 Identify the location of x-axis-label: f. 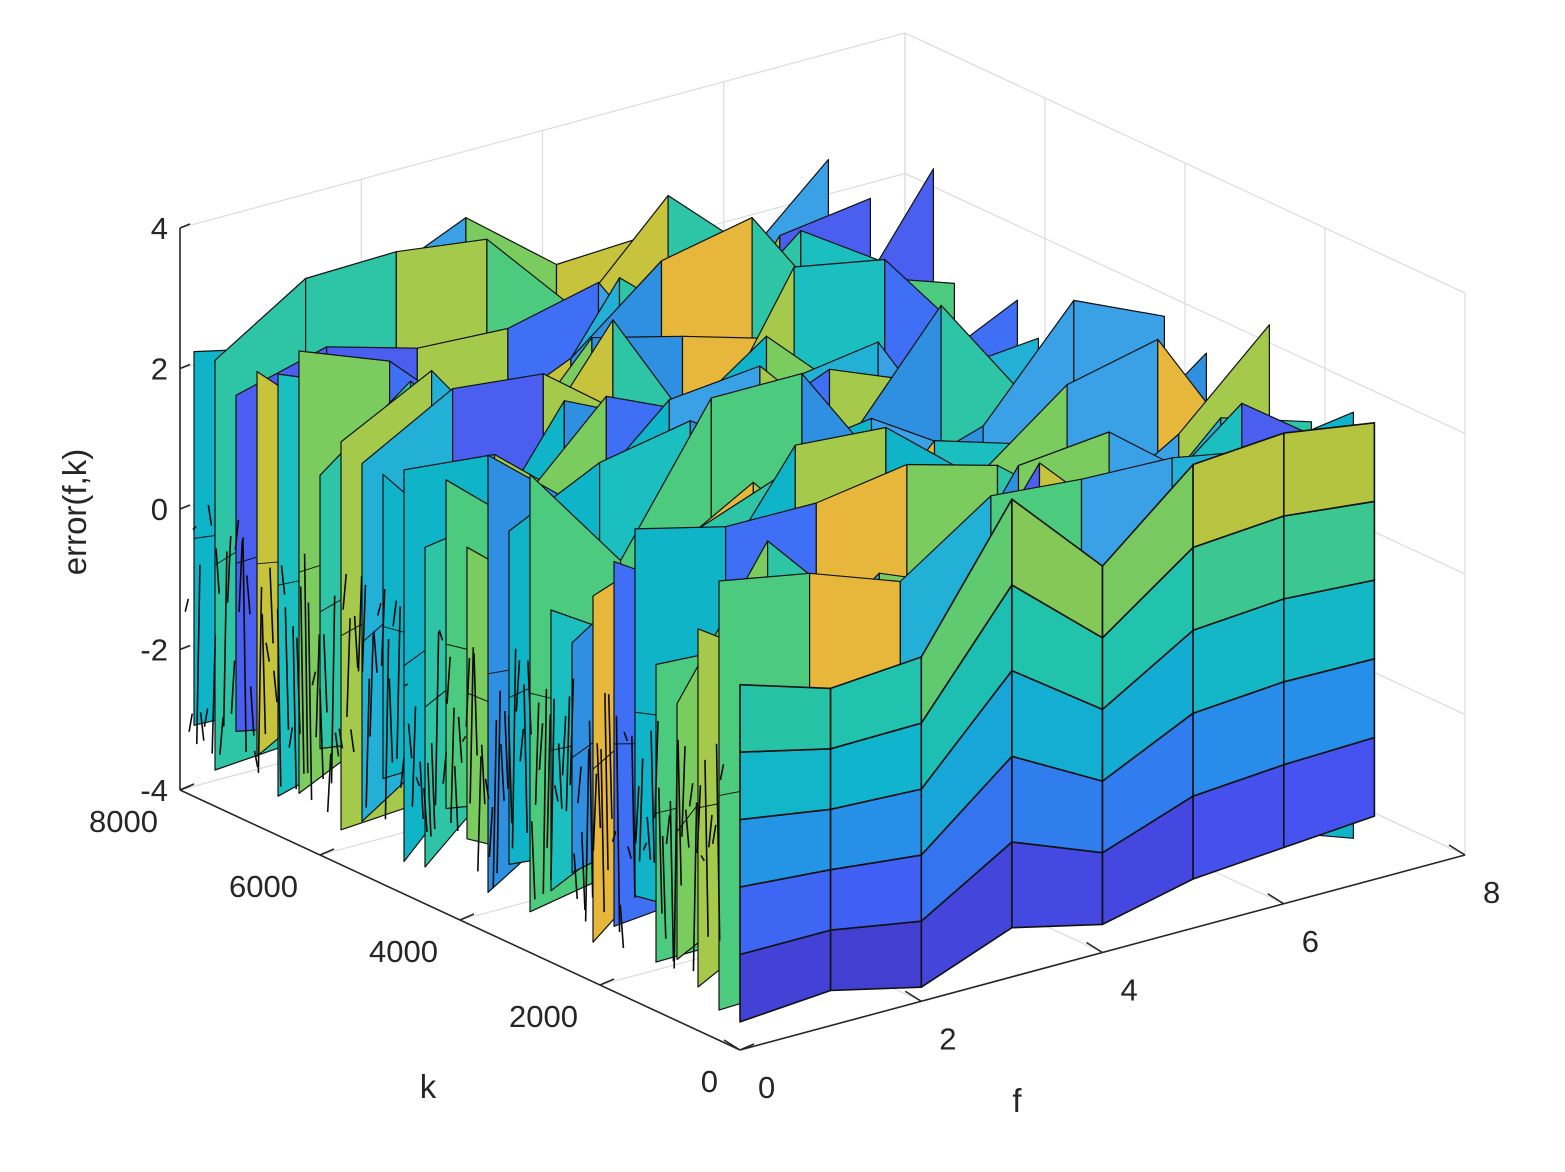
(1017, 1100).